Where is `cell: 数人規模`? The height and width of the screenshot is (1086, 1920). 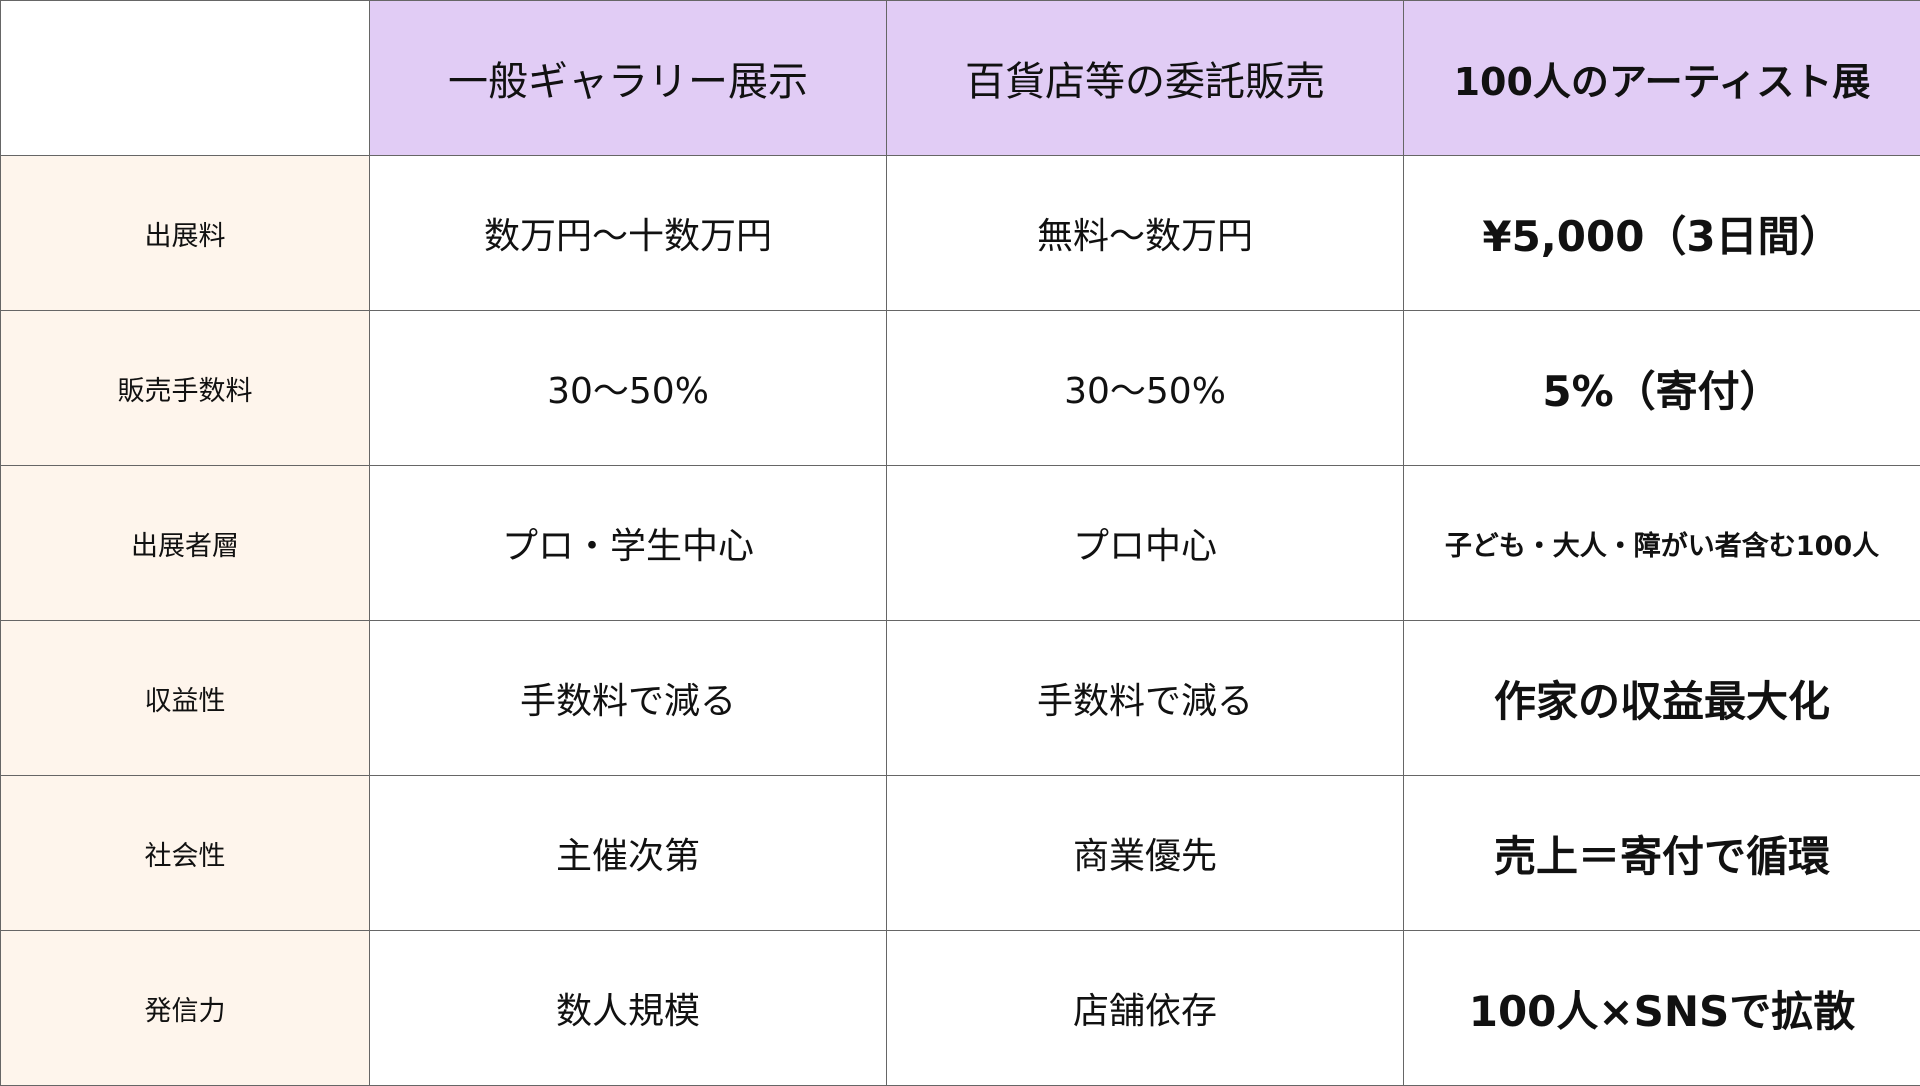 cell: 数人規模 is located at coordinates (628, 1008).